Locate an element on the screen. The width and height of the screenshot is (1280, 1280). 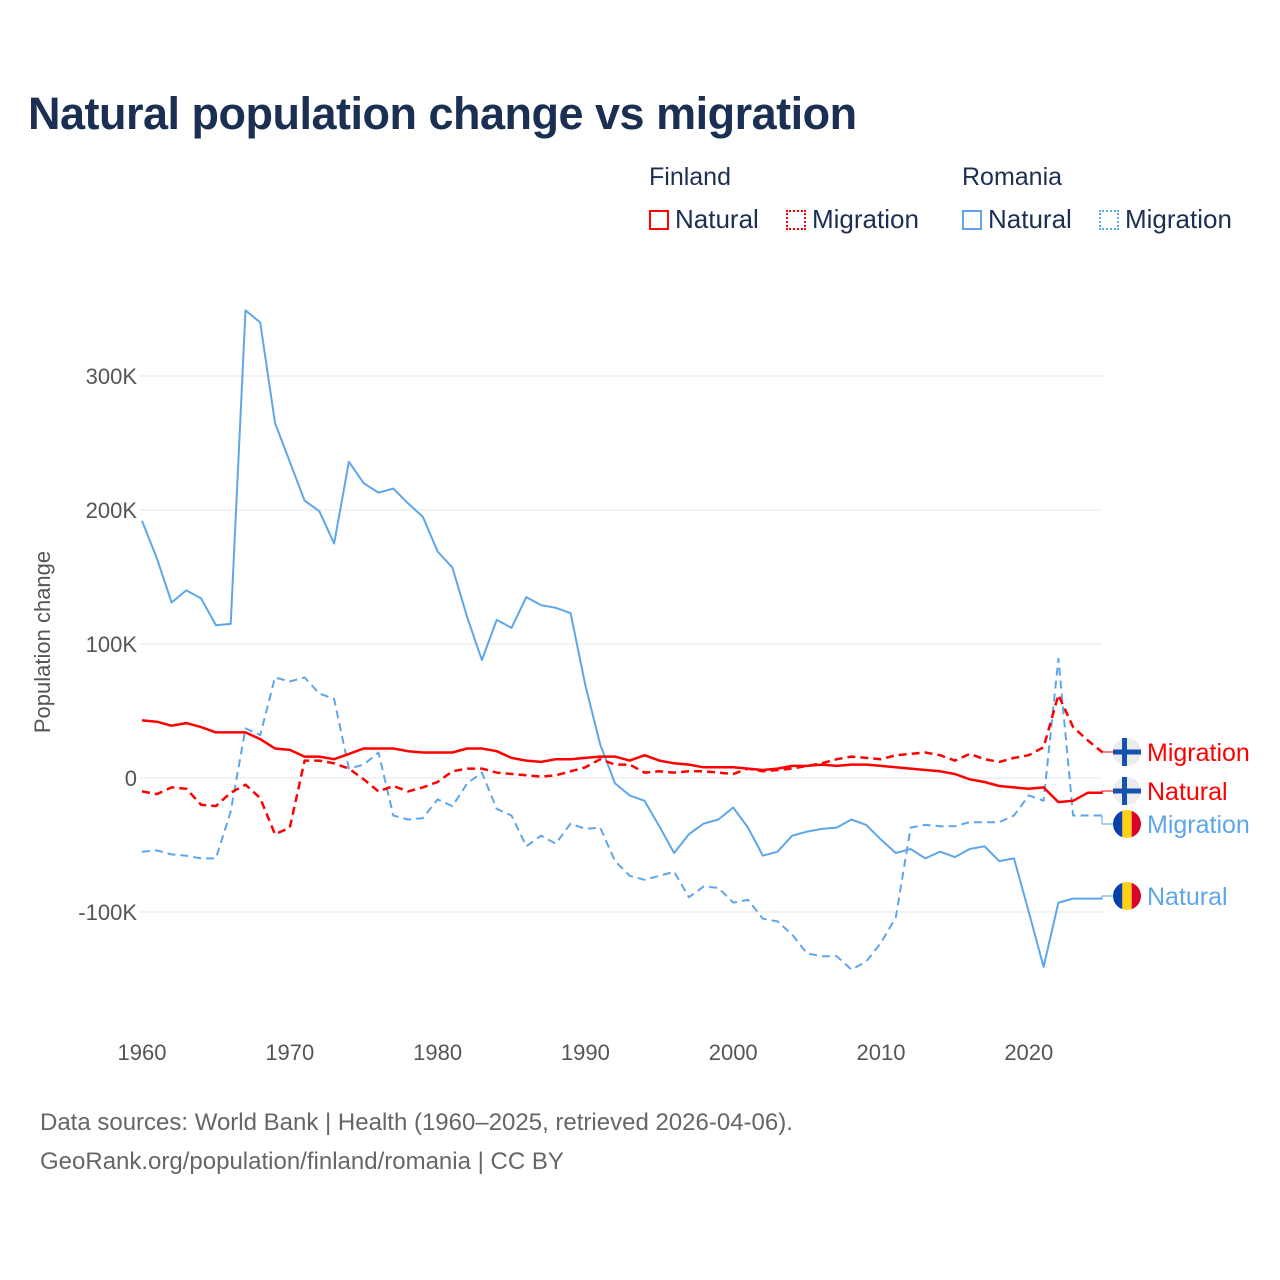
legend-romania-natural: Natural is located at coordinates (1017, 219).